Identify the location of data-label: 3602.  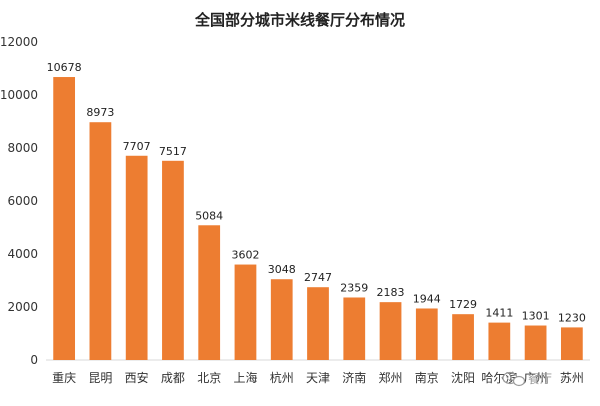
(245, 255).